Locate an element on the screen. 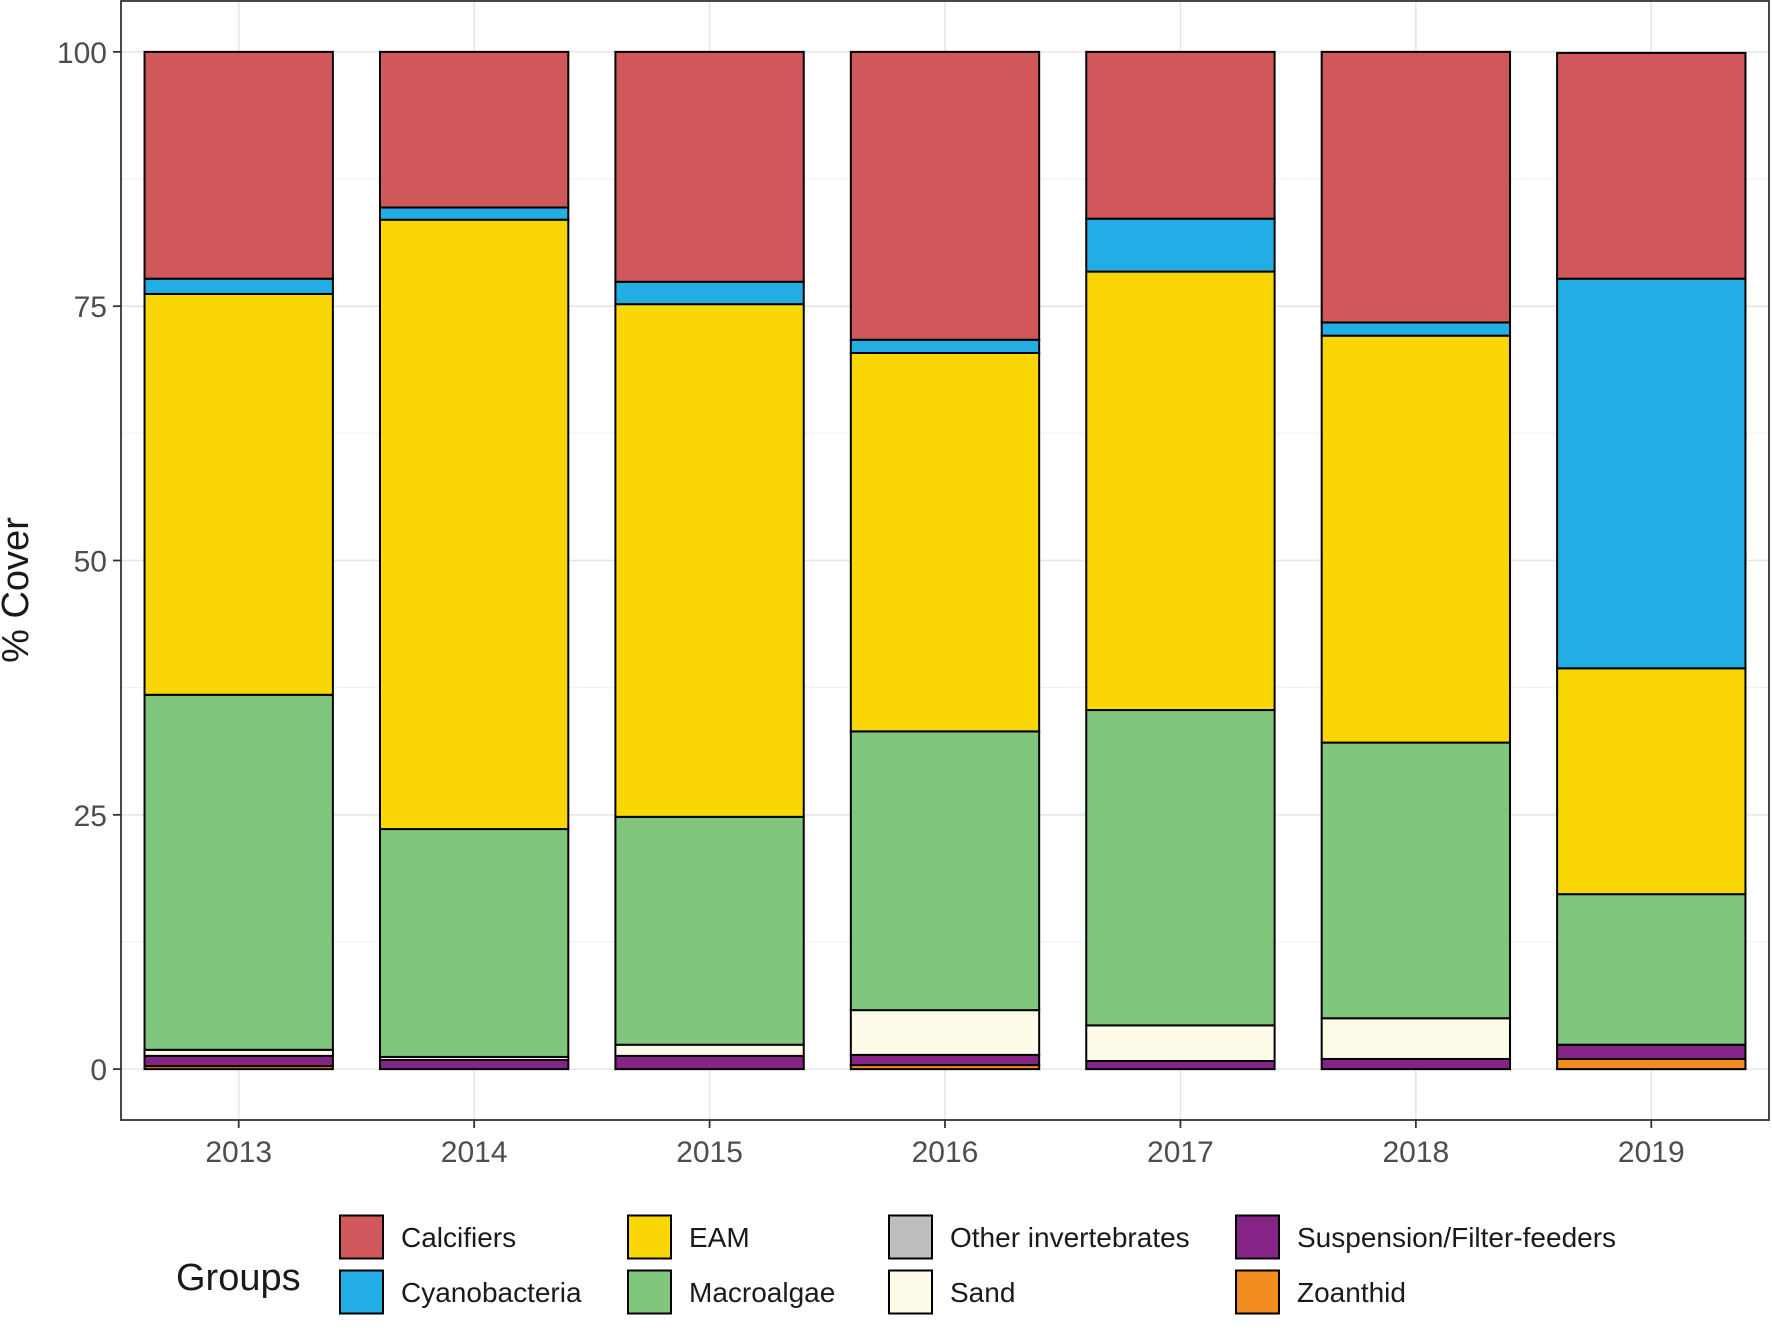  bar-segment-eam-2017 is located at coordinates (1180, 491).